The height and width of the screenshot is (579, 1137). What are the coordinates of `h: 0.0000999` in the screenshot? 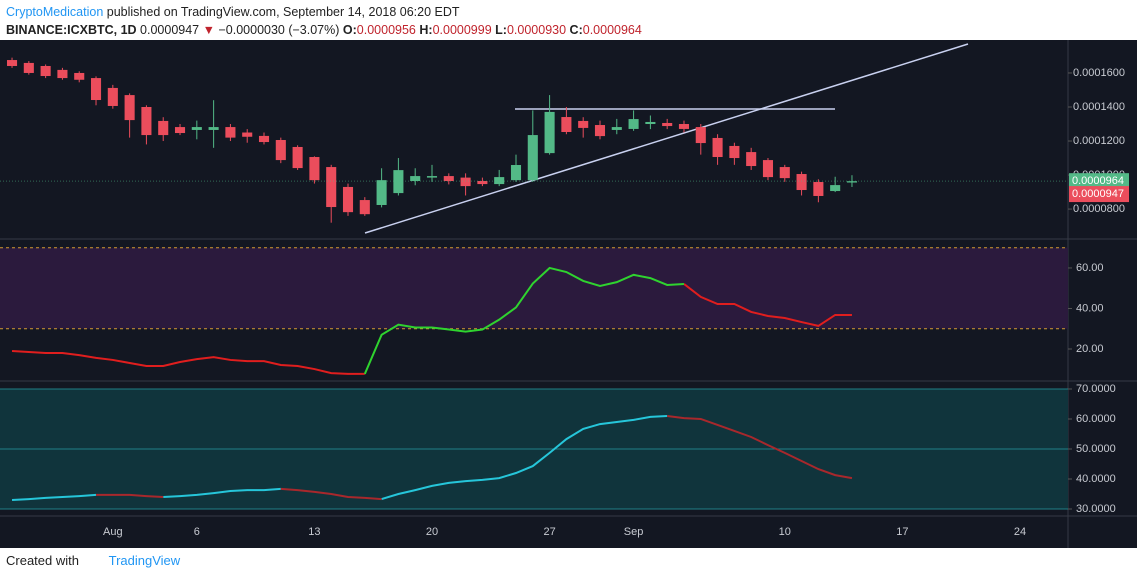 It's located at (462, 30).